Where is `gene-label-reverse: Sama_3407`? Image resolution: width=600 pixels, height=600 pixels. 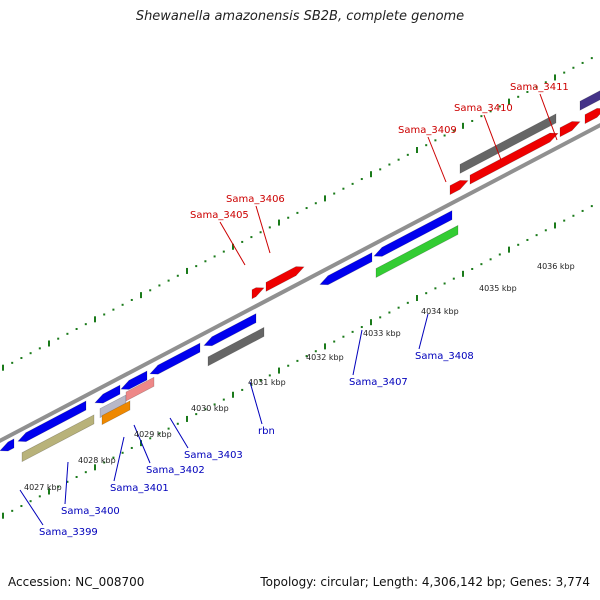 gene-label-reverse: Sama_3407 is located at coordinates (378, 382).